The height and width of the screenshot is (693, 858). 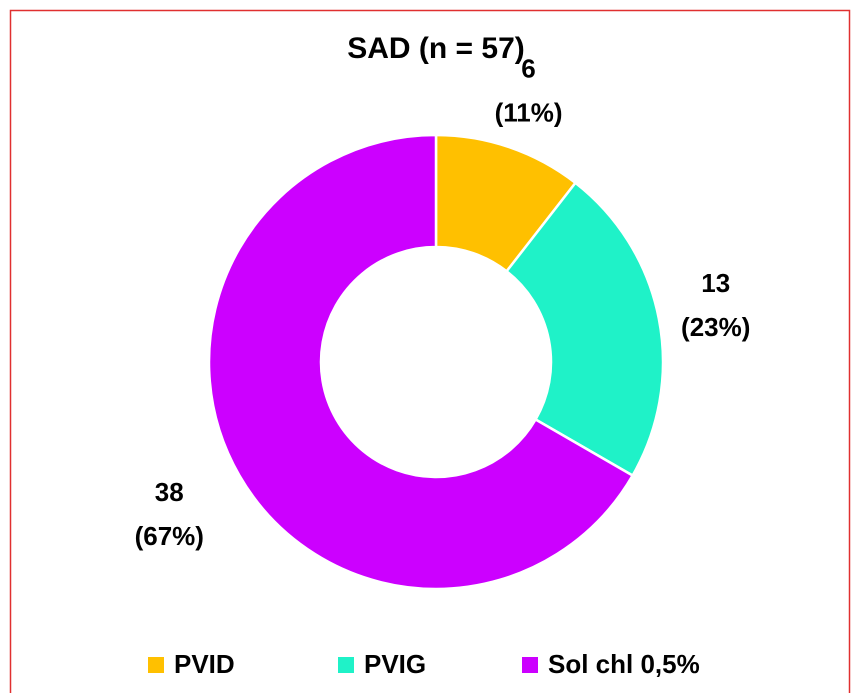 What do you see at coordinates (204, 664) in the screenshot?
I see `legend-label: PVID` at bounding box center [204, 664].